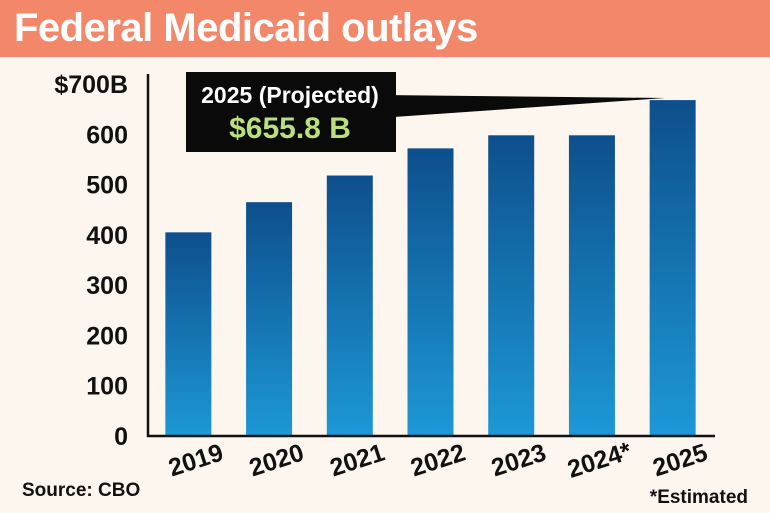 The width and height of the screenshot is (770, 513). I want to click on y-tick-label: 600, so click(107, 135).